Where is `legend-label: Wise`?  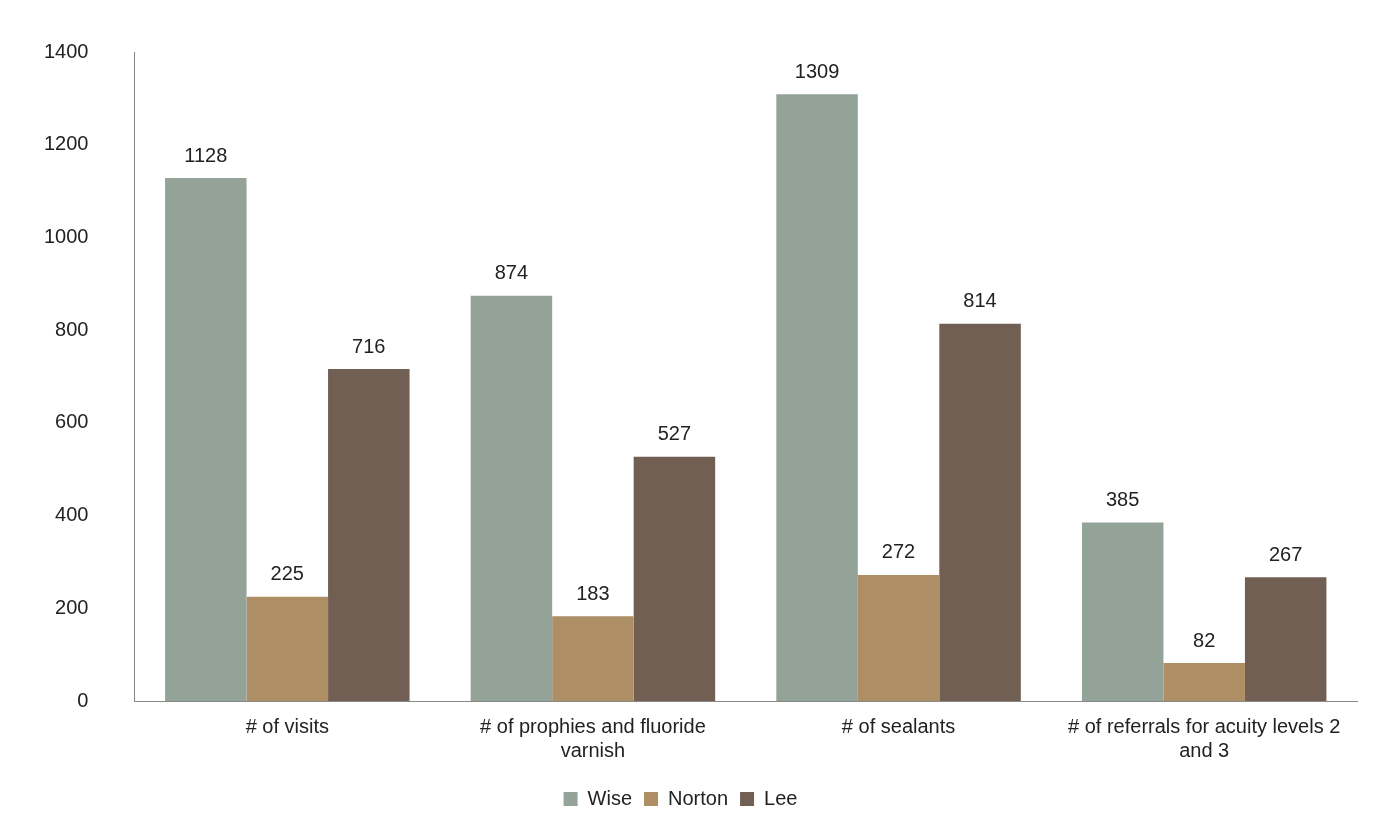 legend-label: Wise is located at coordinates (610, 797).